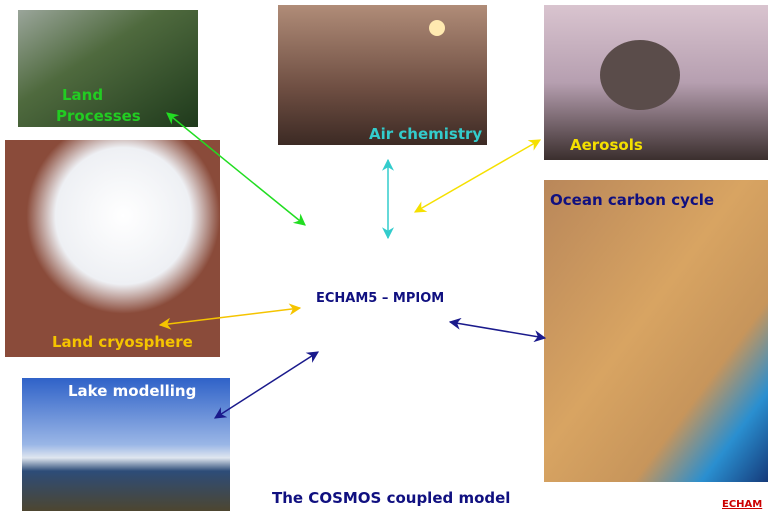  Describe the element at coordinates (126, 444) in the screenshot. I see `lake-image` at that location.